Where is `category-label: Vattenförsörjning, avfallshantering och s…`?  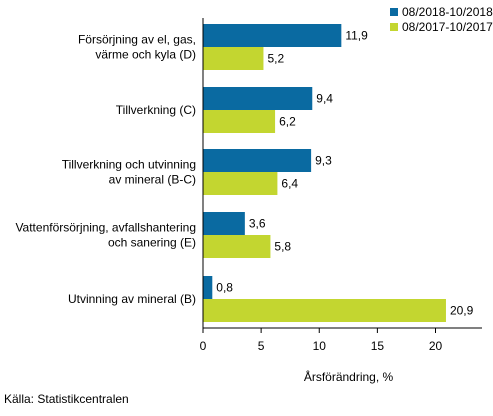
category-label: Vattenförsörjning, avfallshantering och s… is located at coordinates (105, 235).